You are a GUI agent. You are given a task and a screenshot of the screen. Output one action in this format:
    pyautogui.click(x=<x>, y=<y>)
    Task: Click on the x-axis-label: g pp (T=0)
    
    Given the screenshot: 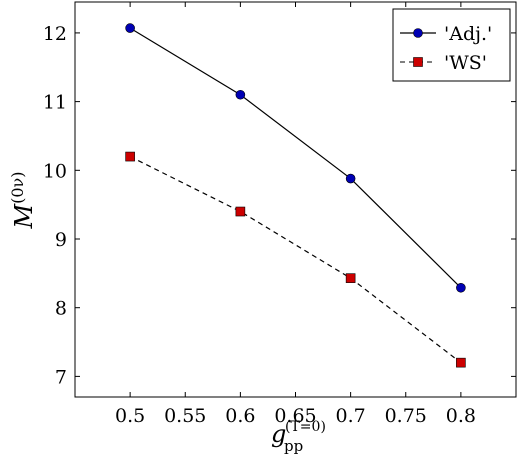 What is the action you would take?
    pyautogui.click(x=298, y=437)
    